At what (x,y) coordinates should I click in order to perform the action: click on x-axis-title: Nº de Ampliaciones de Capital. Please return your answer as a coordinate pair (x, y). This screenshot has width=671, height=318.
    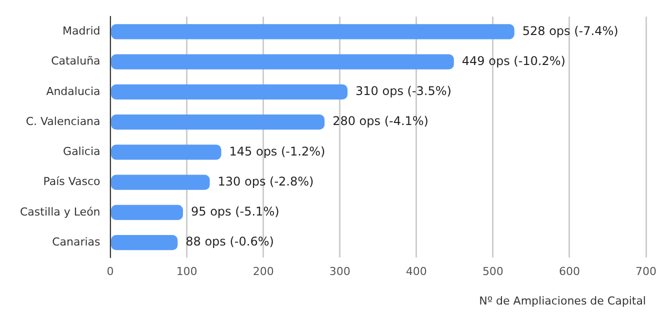
    Looking at the image, I should click on (562, 301).